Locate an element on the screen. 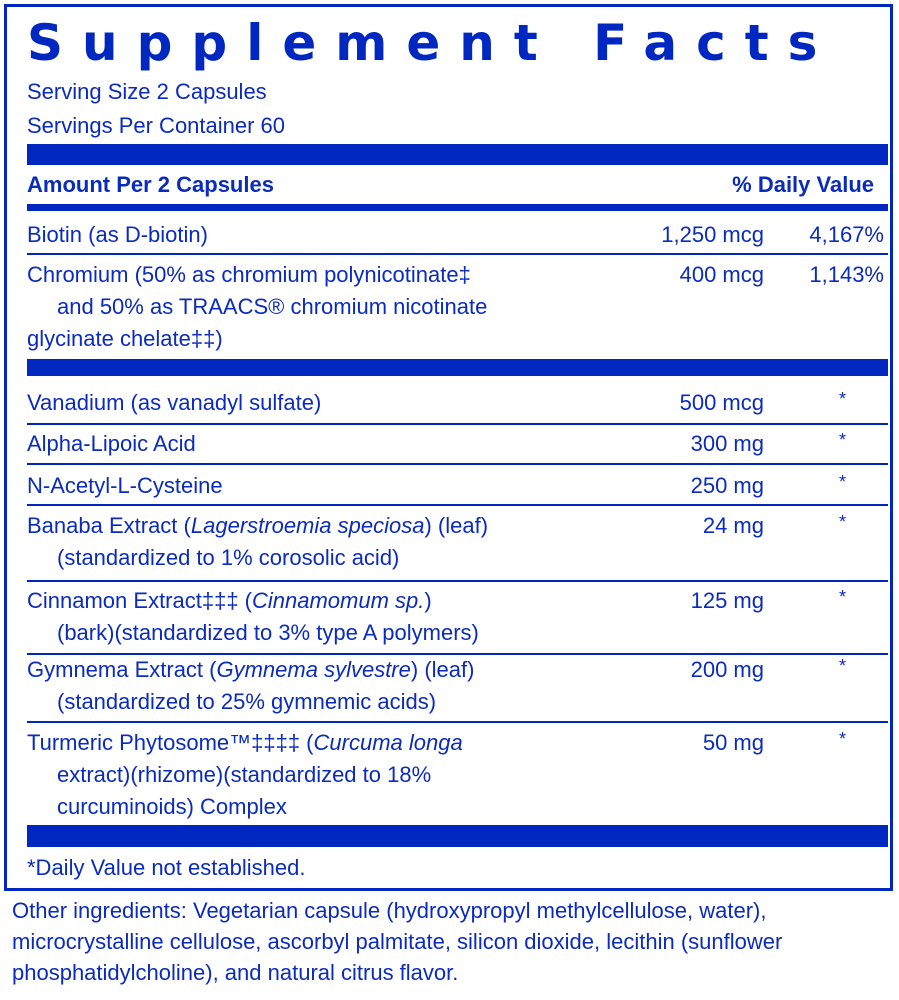  nutrient-name-cont: and 50% as TRAACS® chromium nicotinate is located at coordinates (272, 306).